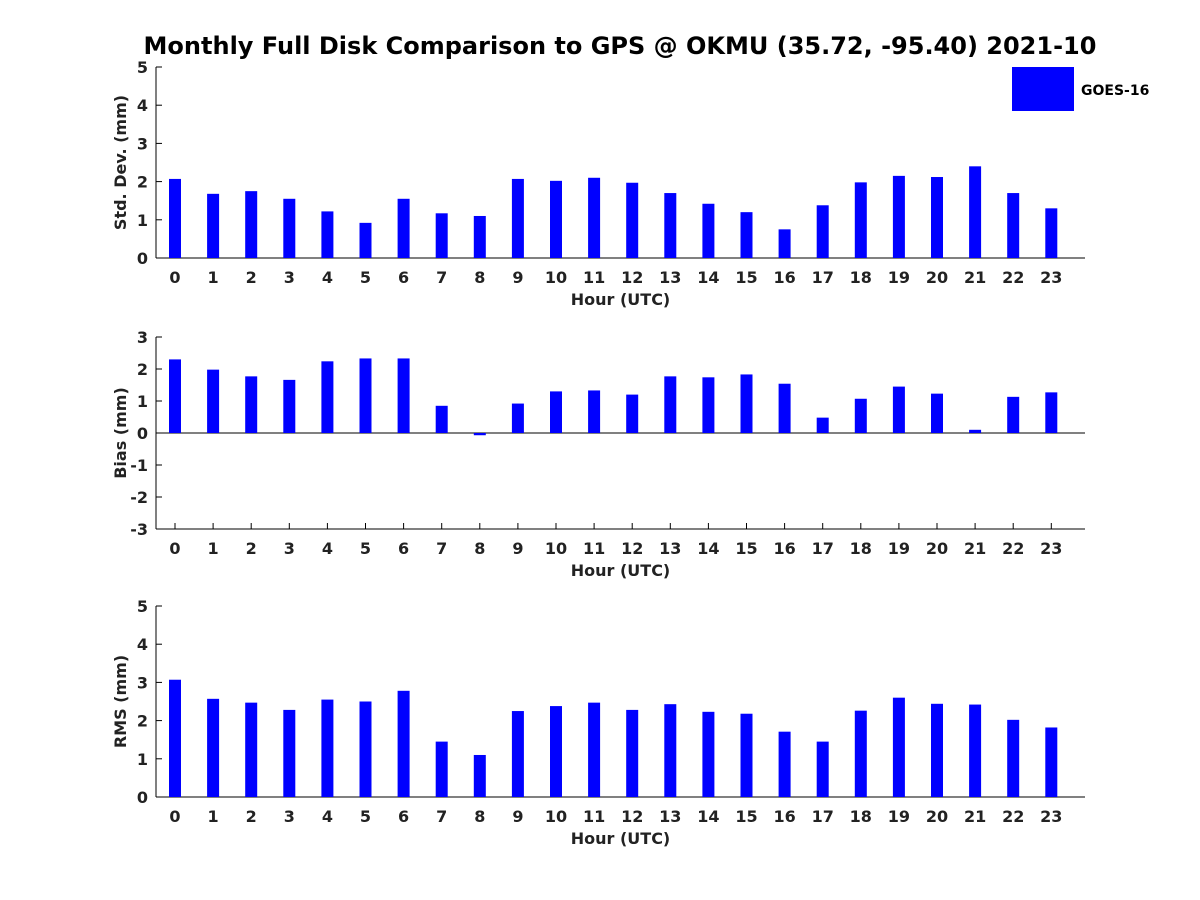  What do you see at coordinates (517, 548) in the screenshot?
I see `x-tick-label: 9` at bounding box center [517, 548].